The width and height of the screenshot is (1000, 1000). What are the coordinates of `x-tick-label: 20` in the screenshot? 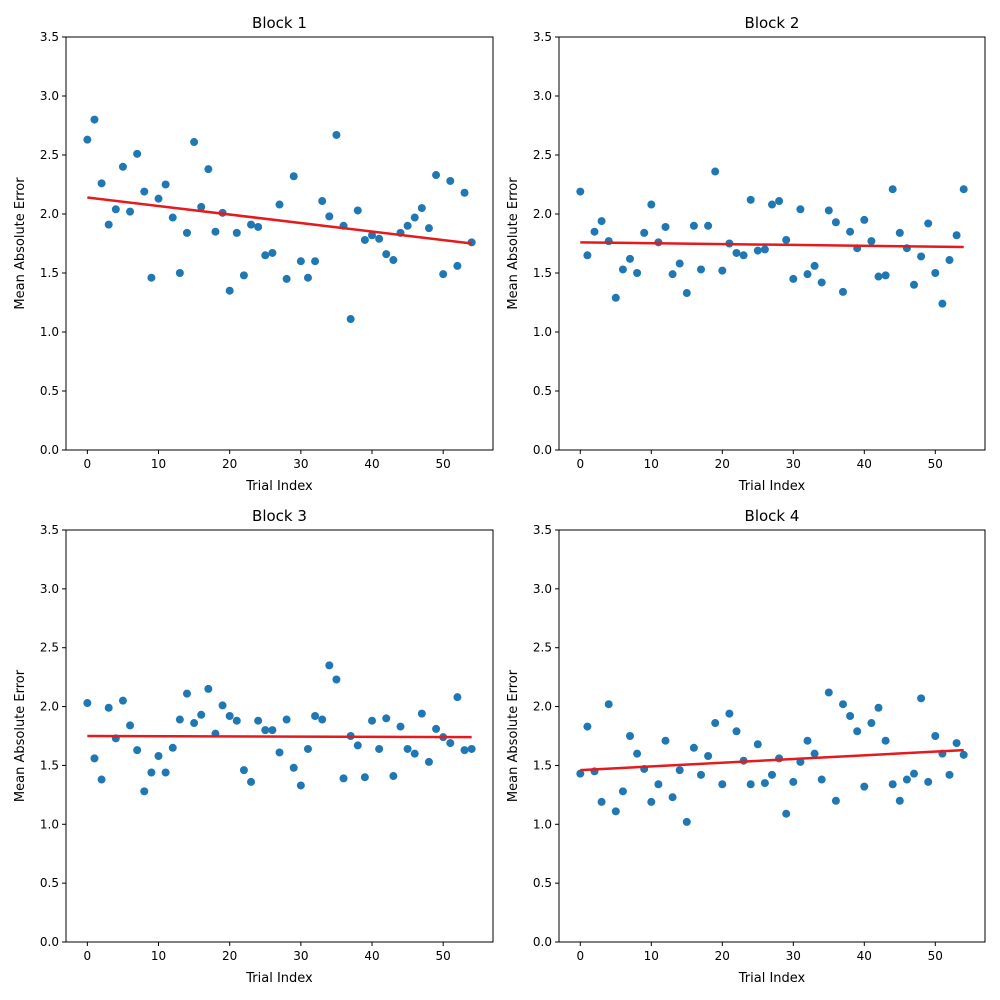 It's located at (229, 464).